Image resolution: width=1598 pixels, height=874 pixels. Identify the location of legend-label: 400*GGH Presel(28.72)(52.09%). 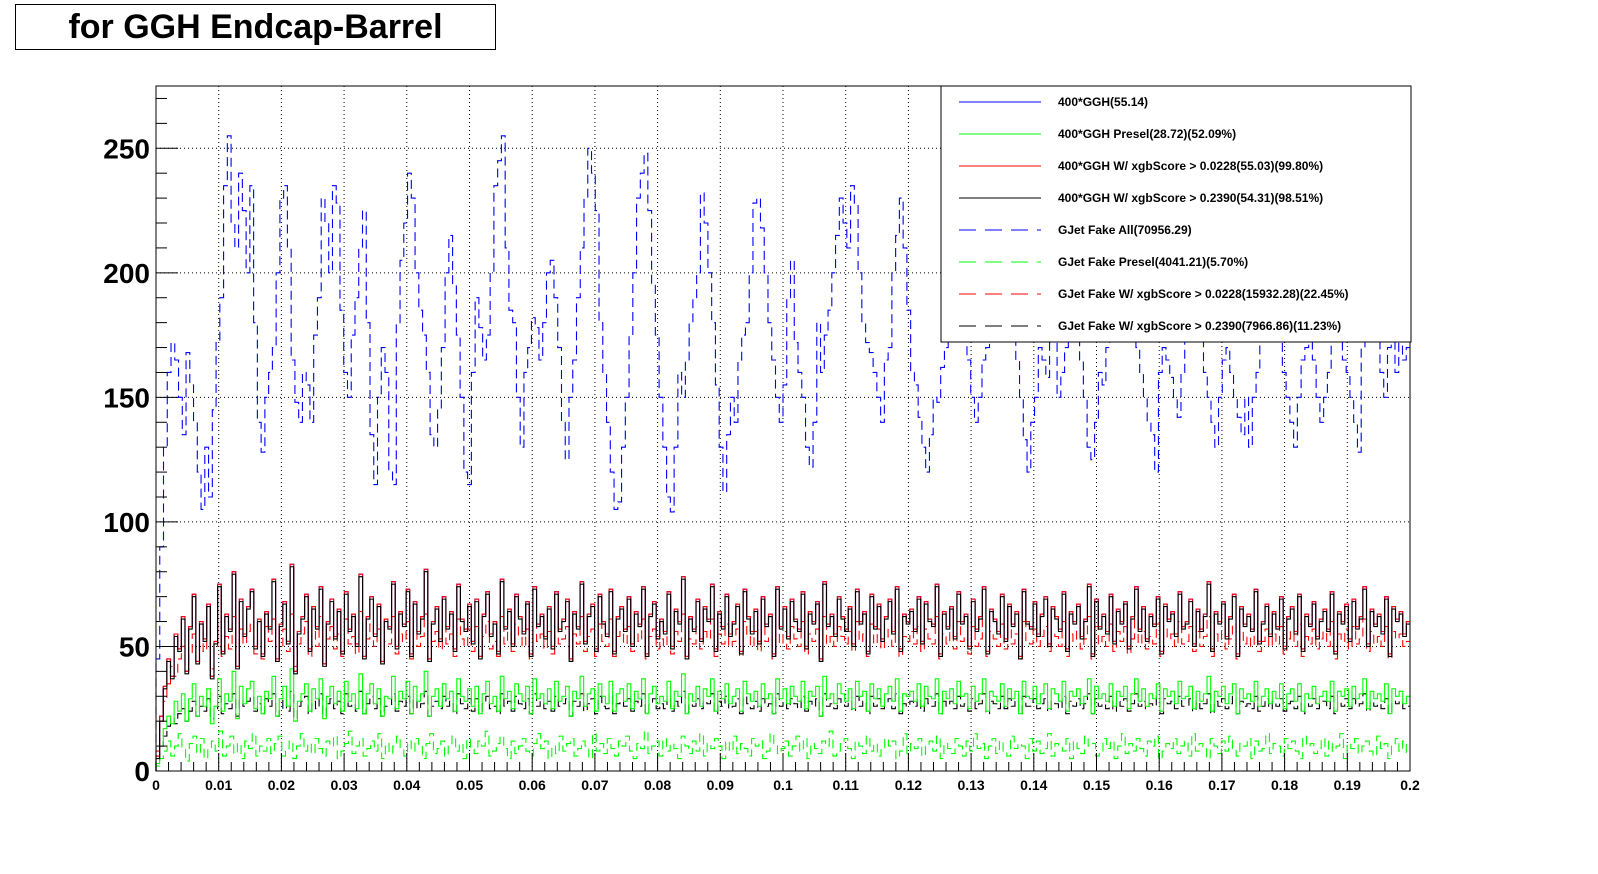
(1147, 134).